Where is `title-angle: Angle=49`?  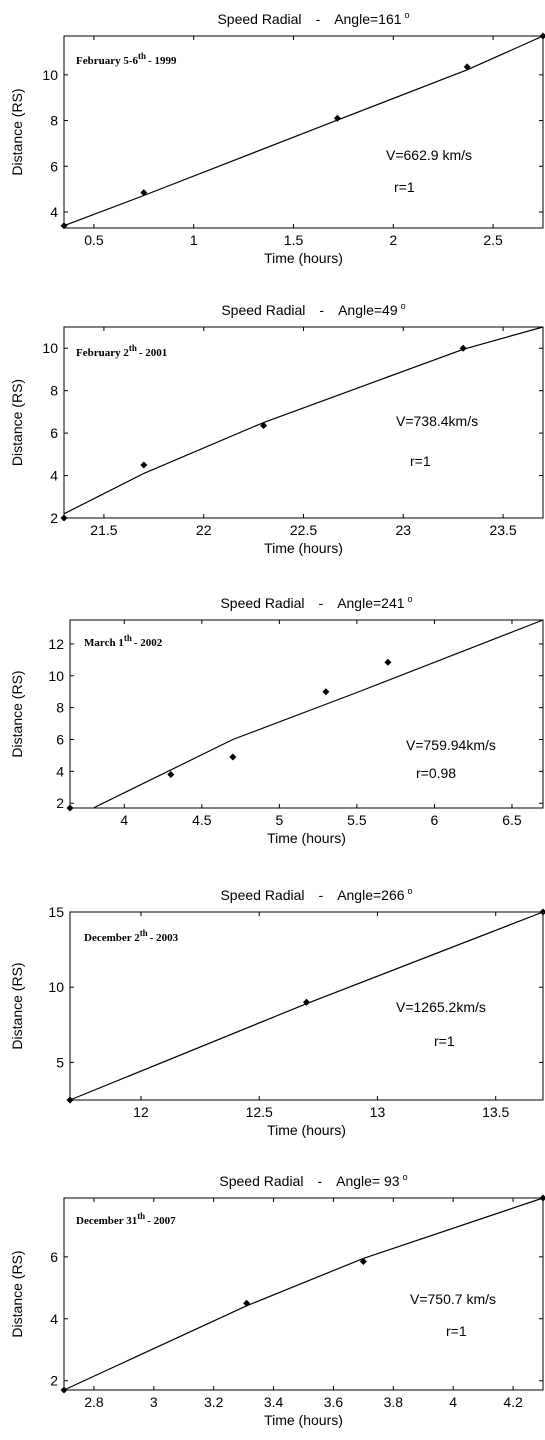
title-angle: Angle=49 is located at coordinates (368, 310).